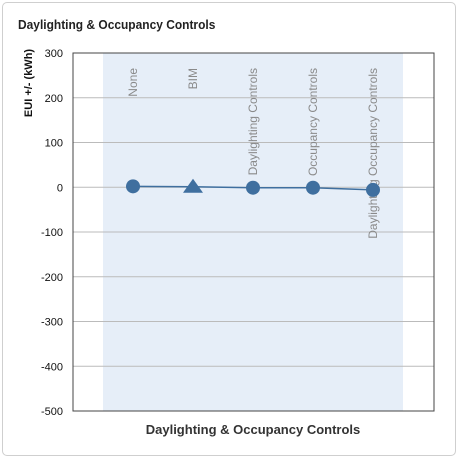  I want to click on category-label: Daylighting Controls, so click(253, 121).